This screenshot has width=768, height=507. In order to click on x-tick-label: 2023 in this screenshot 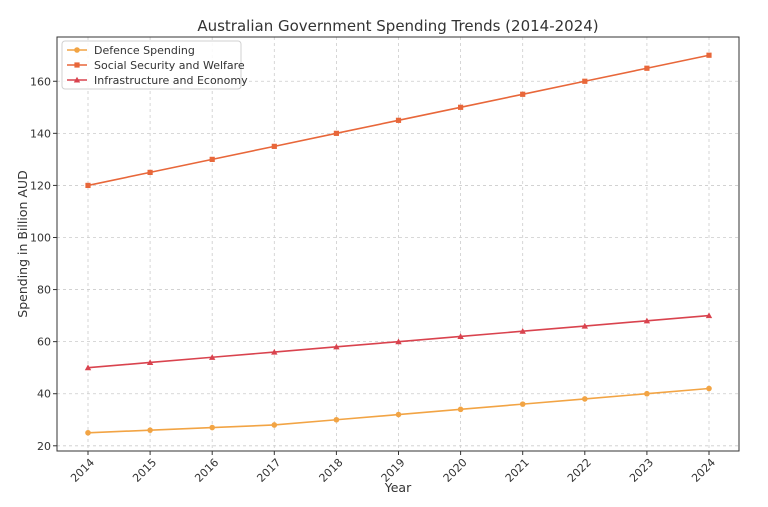, I will do `click(641, 470)`.